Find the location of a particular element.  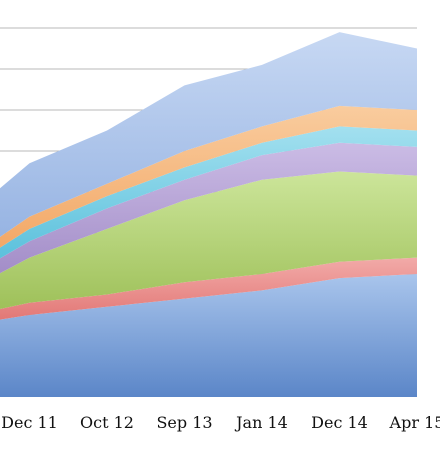

x-tick-label: Jan 14 is located at coordinates (261, 422).